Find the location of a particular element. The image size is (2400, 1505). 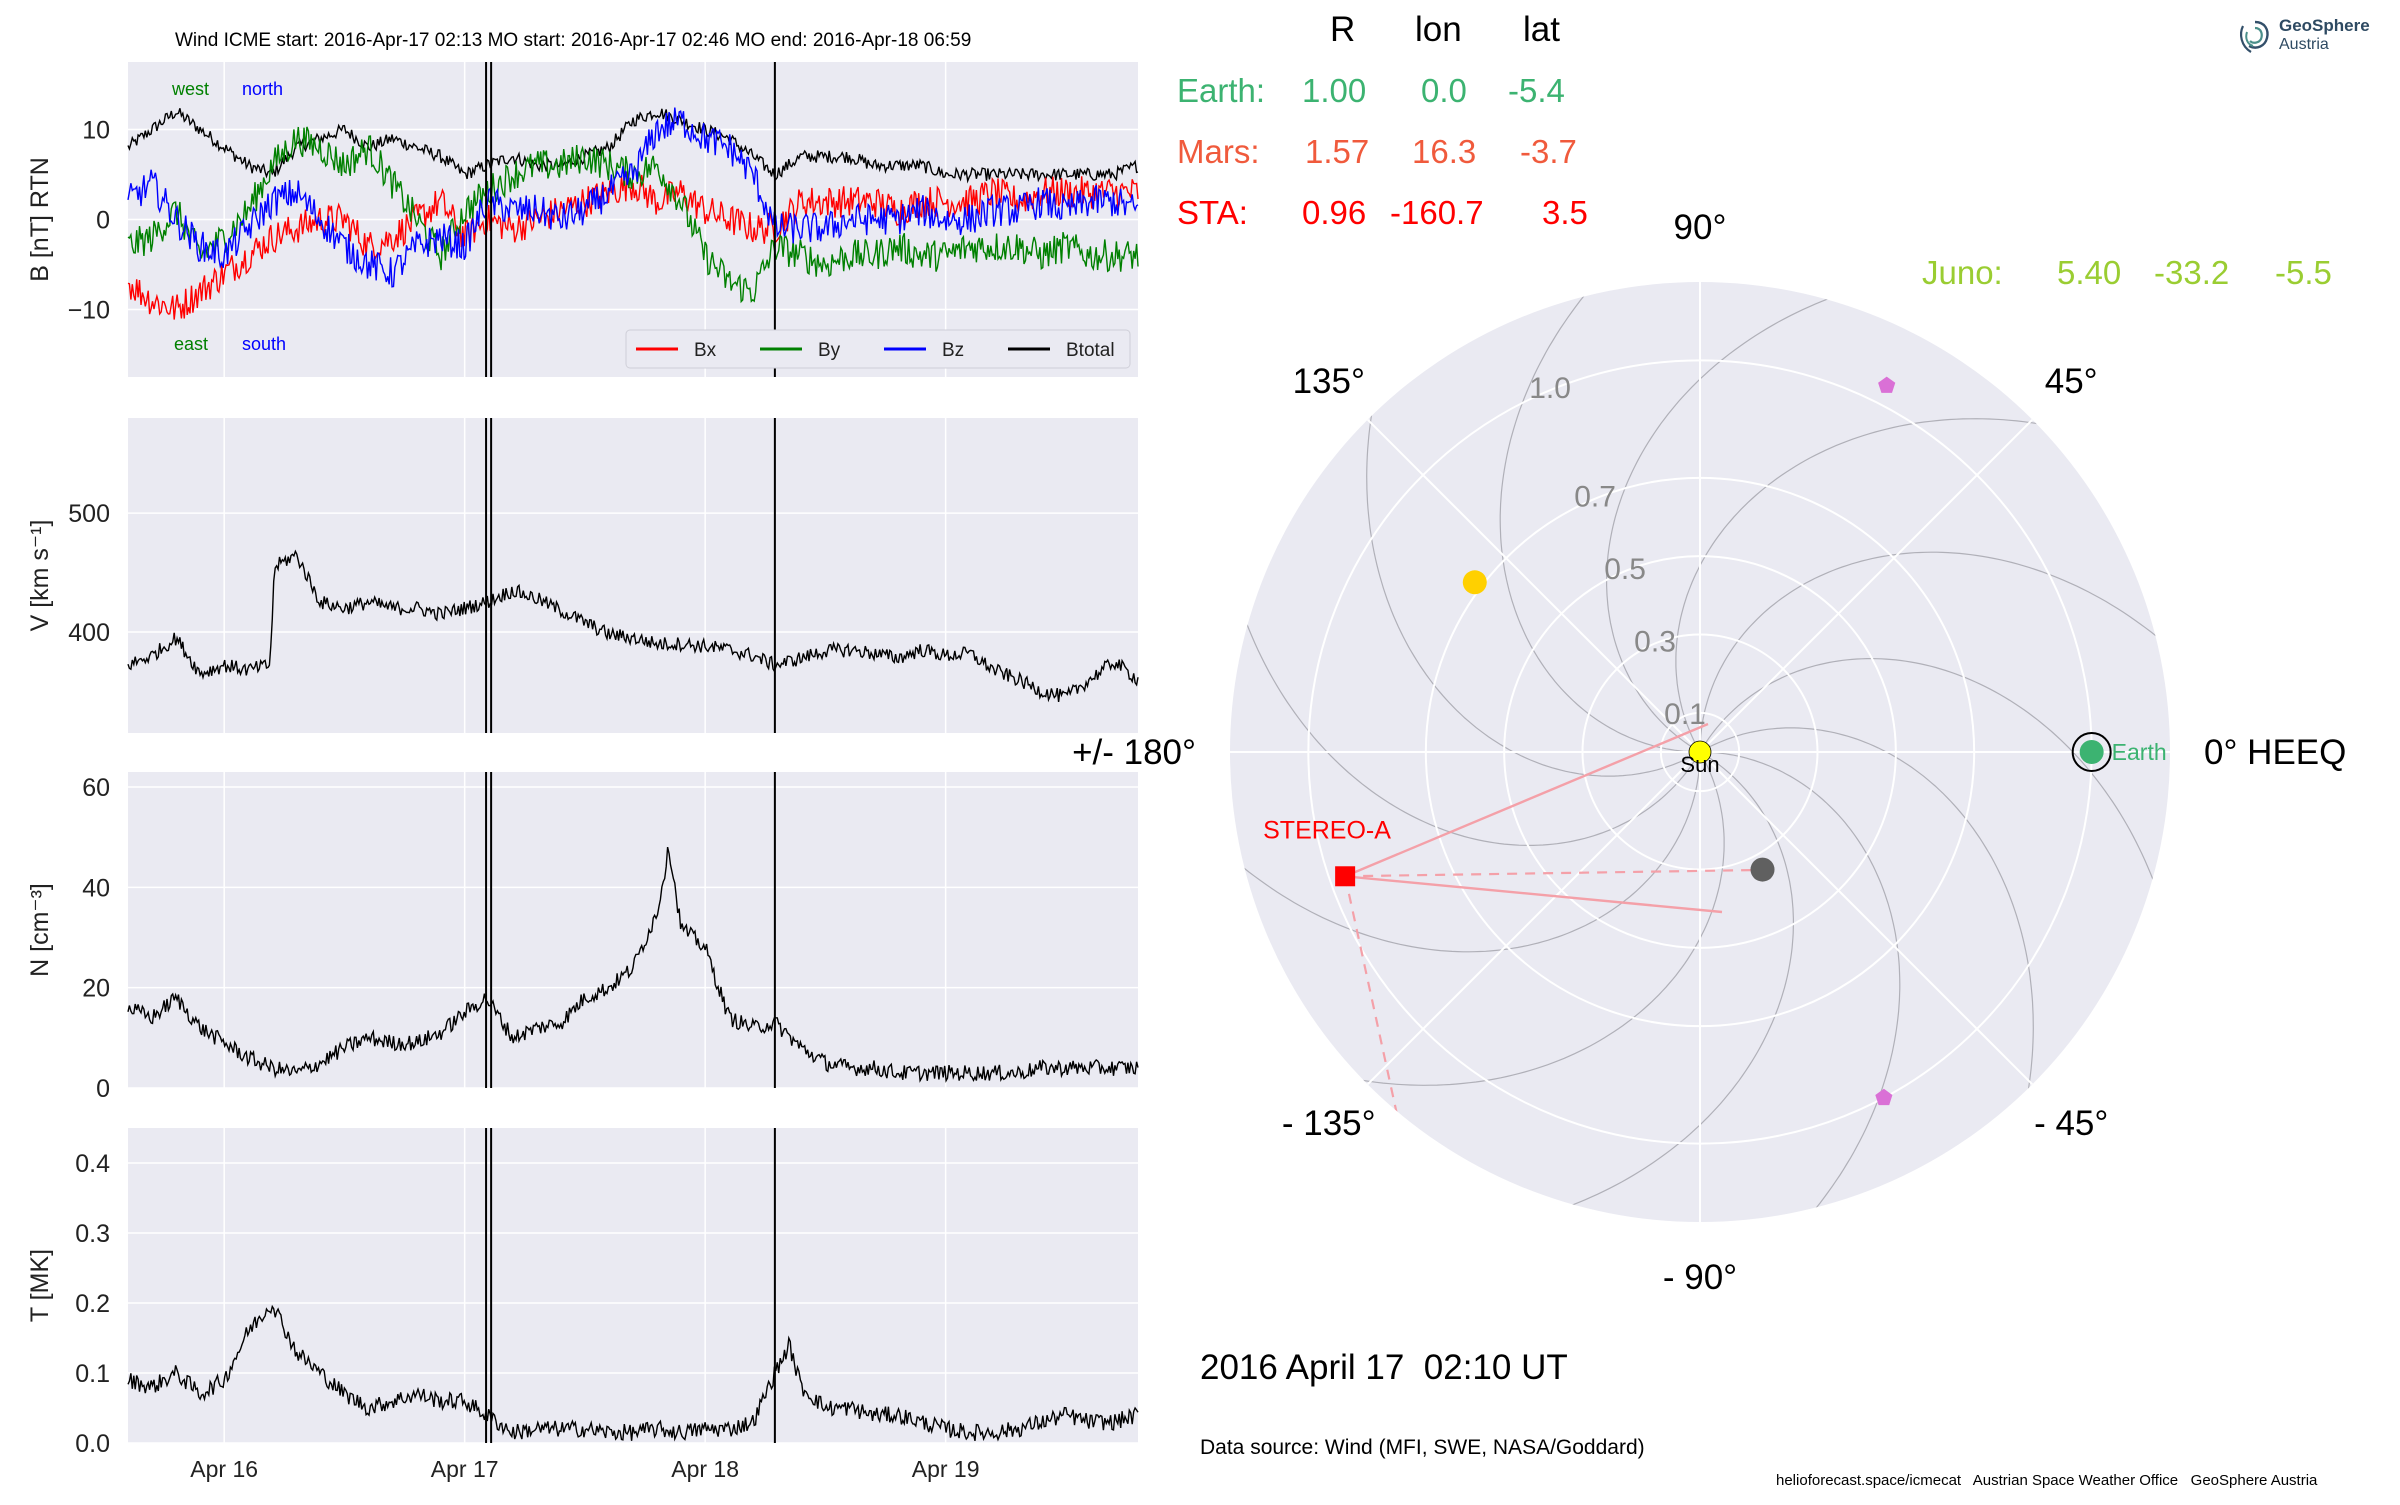

panel-density: 60 40 20 0 N [cm⁻³] is located at coordinates (582, 937).